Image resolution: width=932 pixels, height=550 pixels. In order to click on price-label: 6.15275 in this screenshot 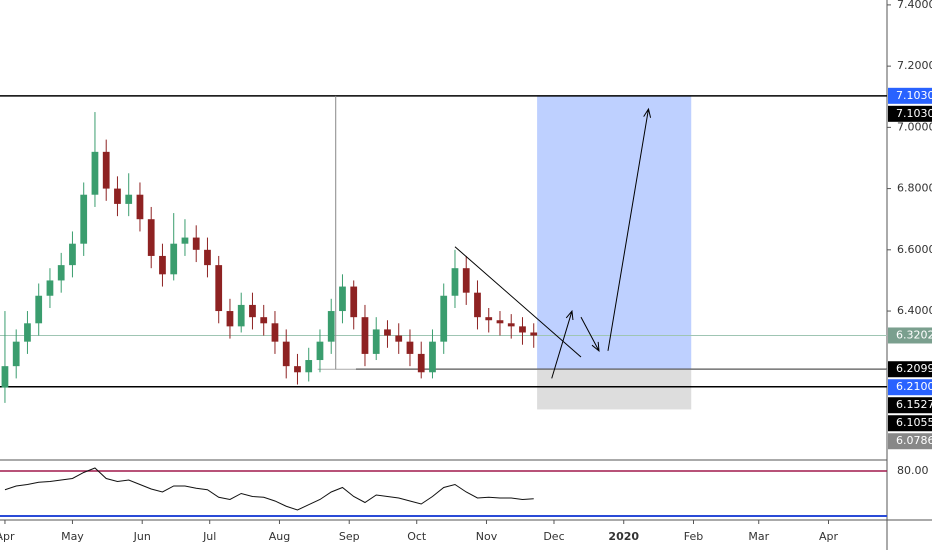, I will do `click(914, 404)`.